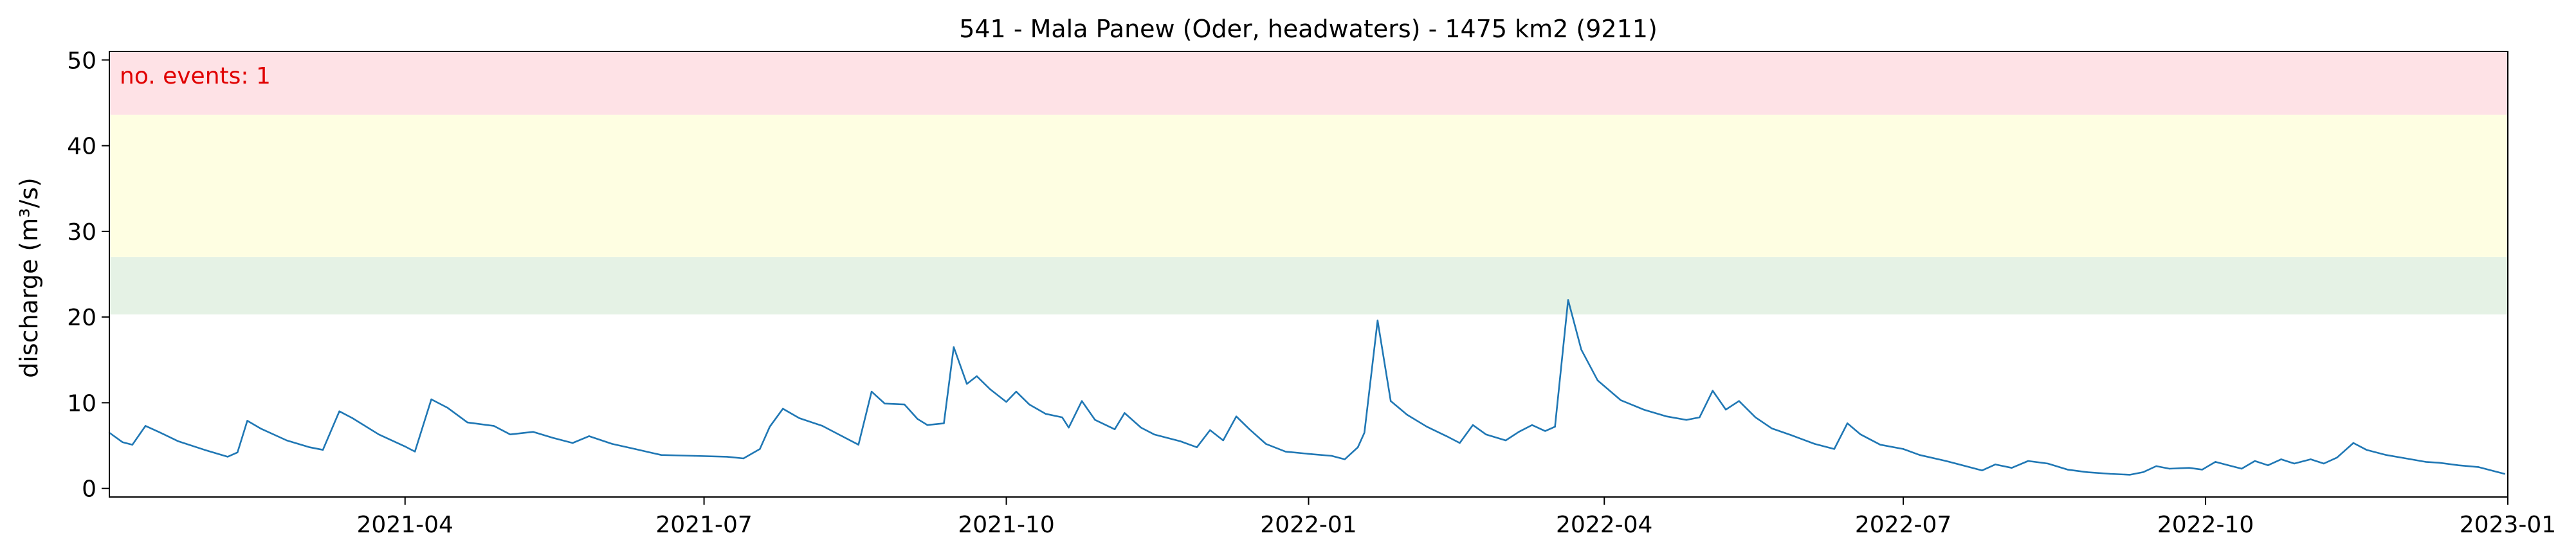 The image size is (2576, 560). I want to click on events-annotation: no. events: 1, so click(195, 76).